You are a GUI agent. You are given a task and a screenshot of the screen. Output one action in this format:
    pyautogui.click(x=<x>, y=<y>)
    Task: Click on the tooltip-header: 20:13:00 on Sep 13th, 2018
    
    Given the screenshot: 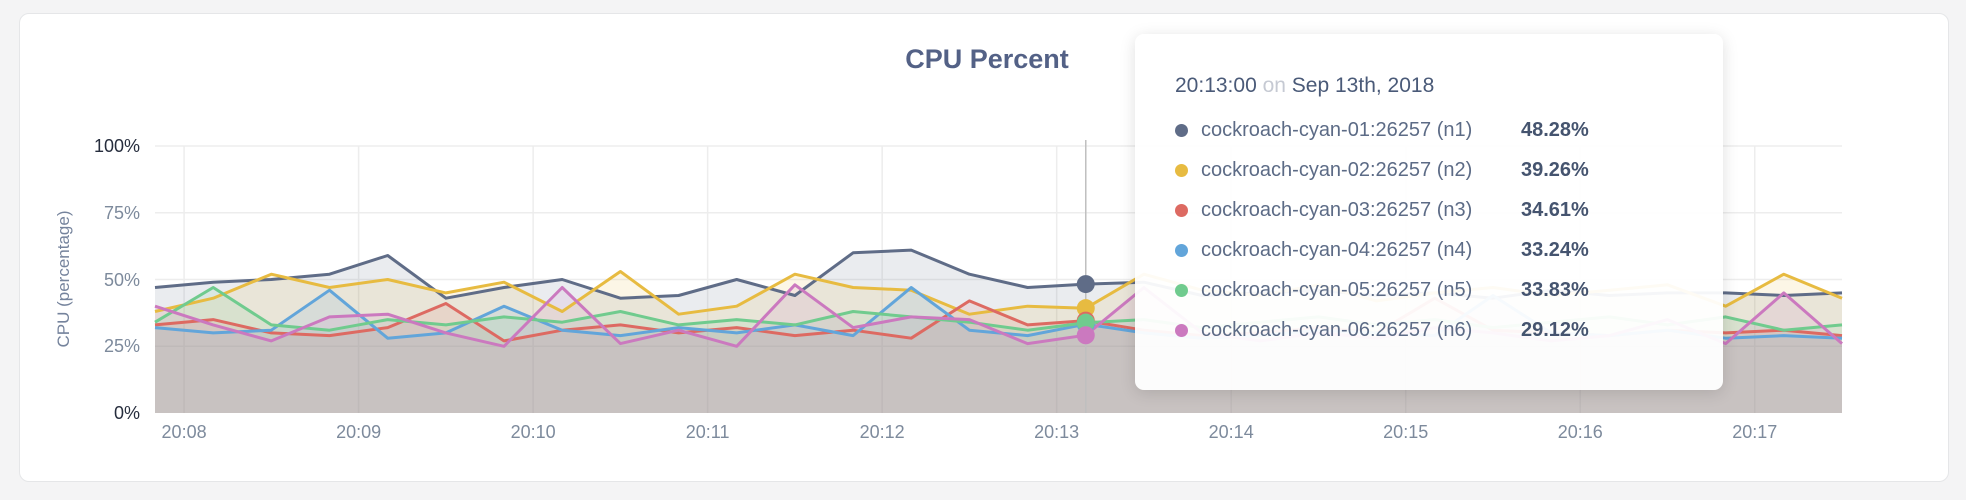 What is the action you would take?
    pyautogui.click(x=1431, y=86)
    